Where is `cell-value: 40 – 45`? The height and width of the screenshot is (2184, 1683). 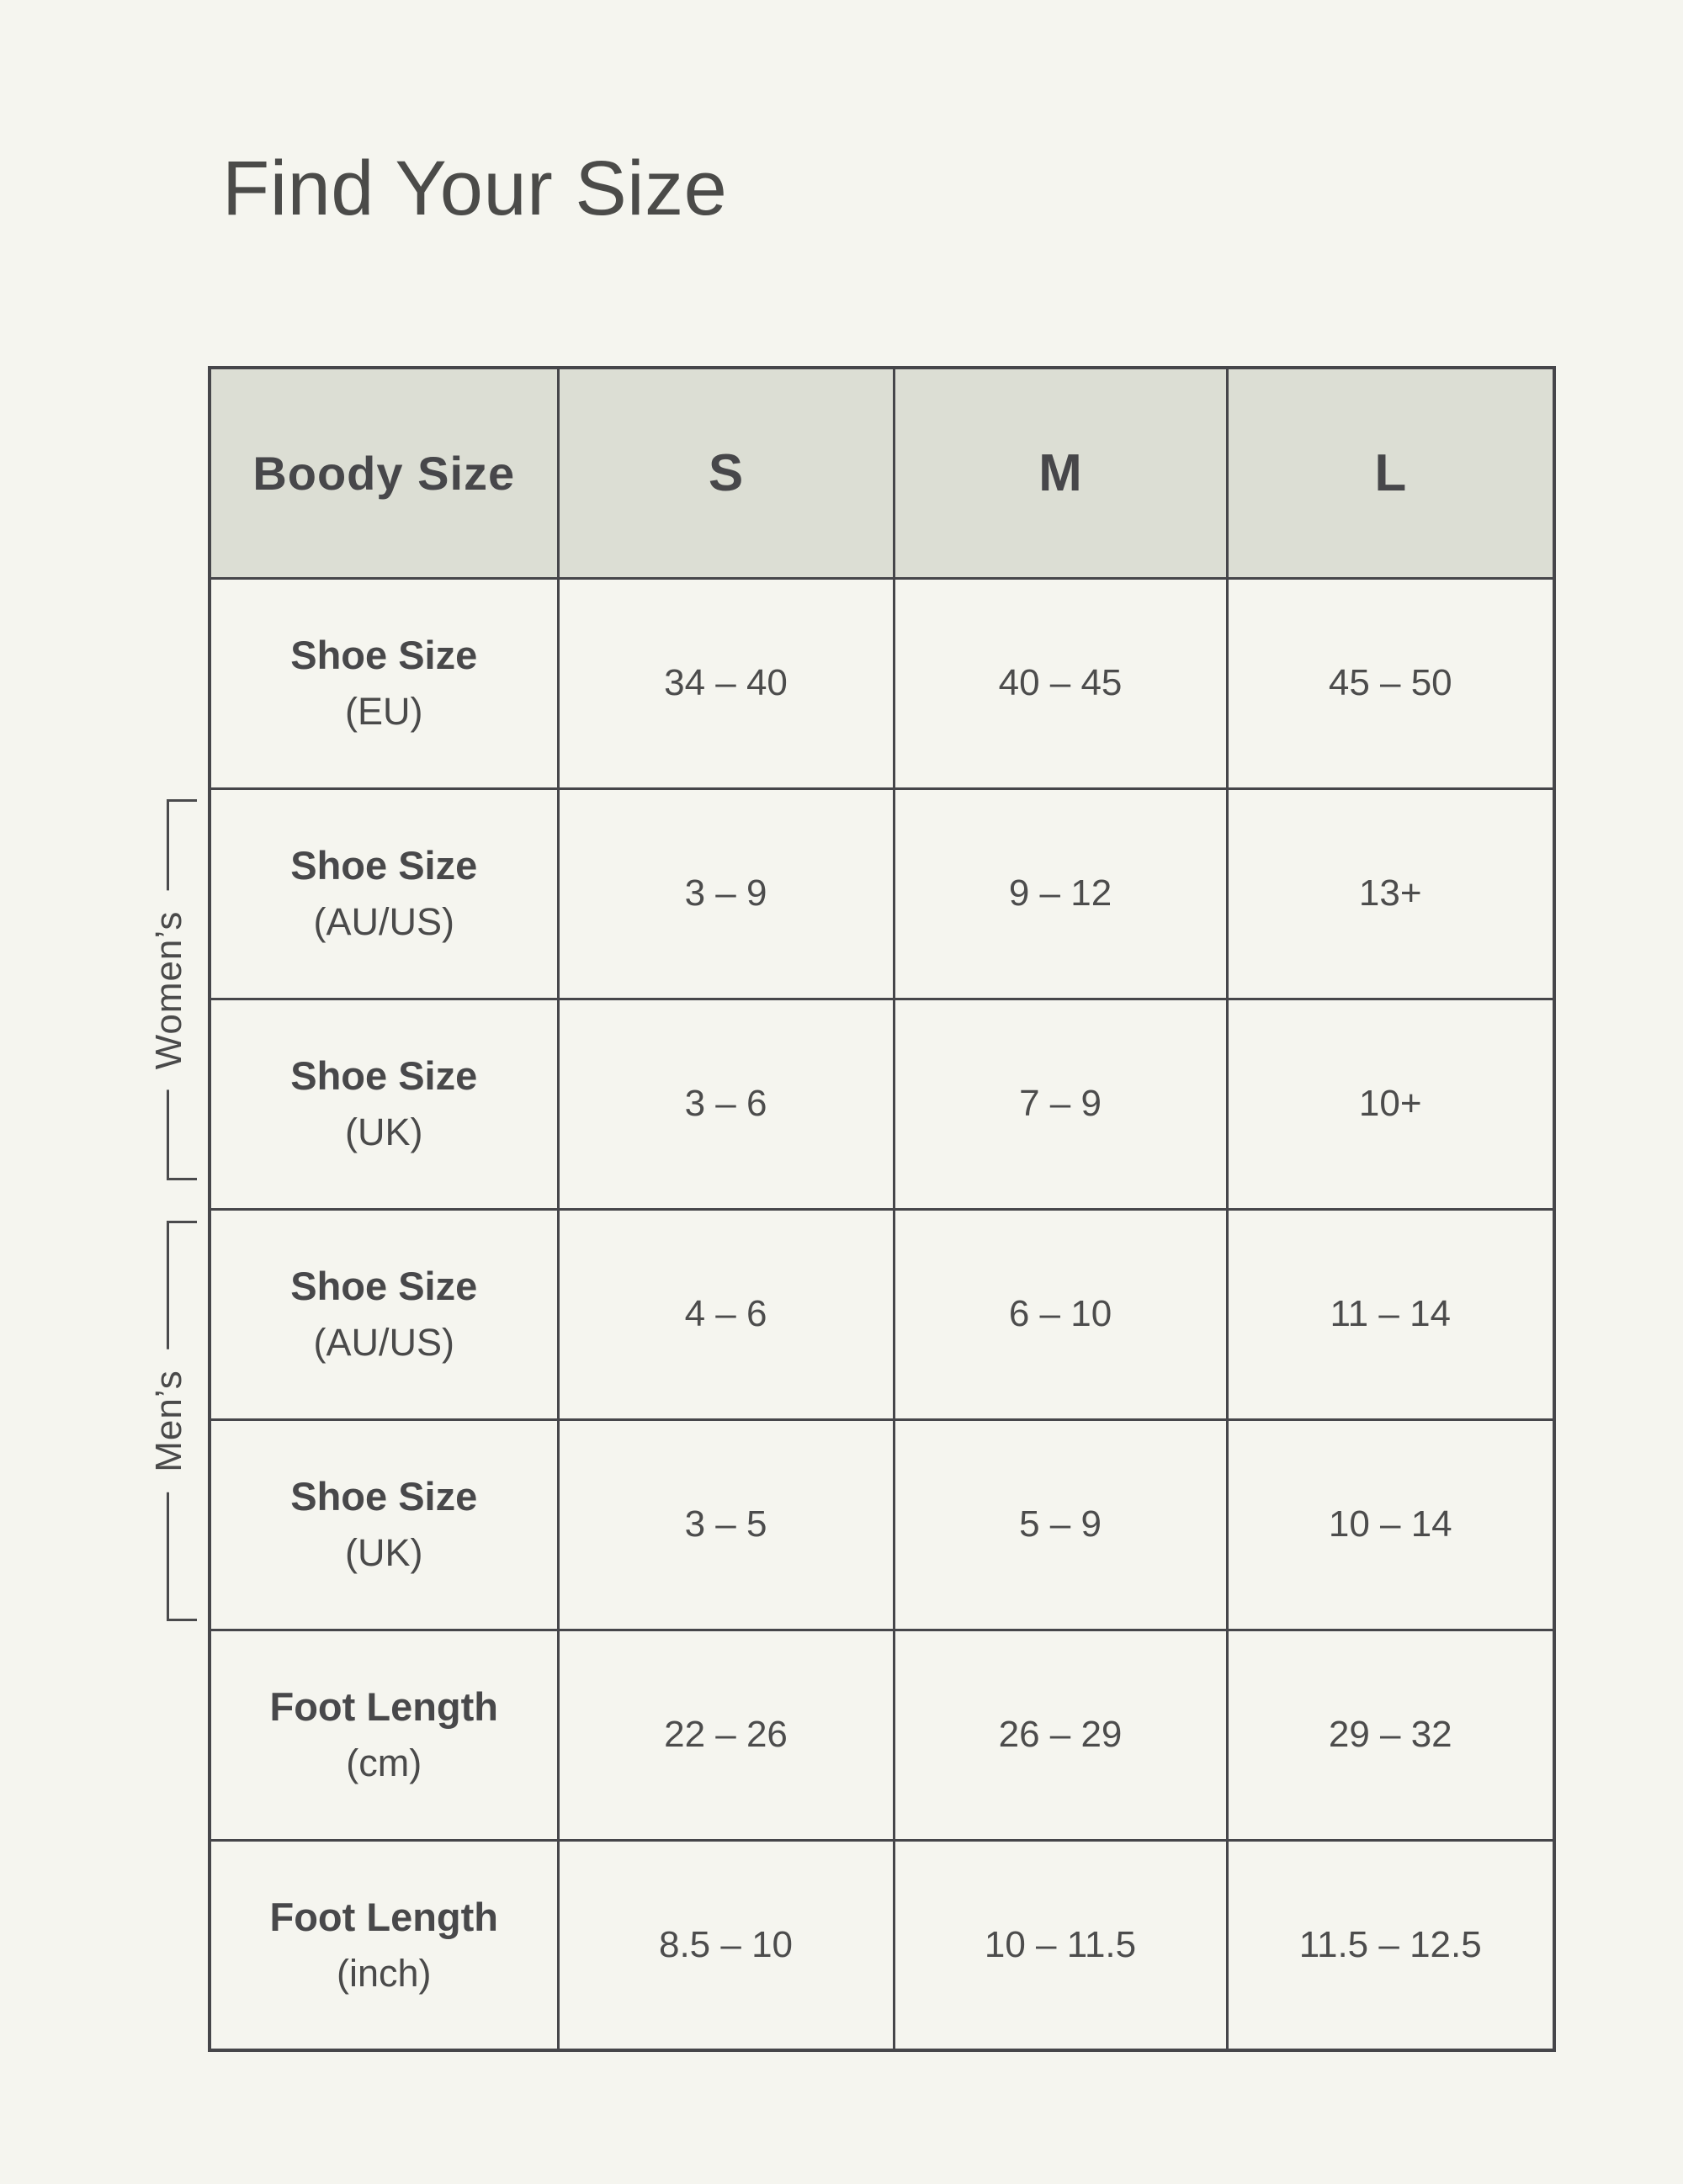
cell-value: 40 – 45 is located at coordinates (1060, 683).